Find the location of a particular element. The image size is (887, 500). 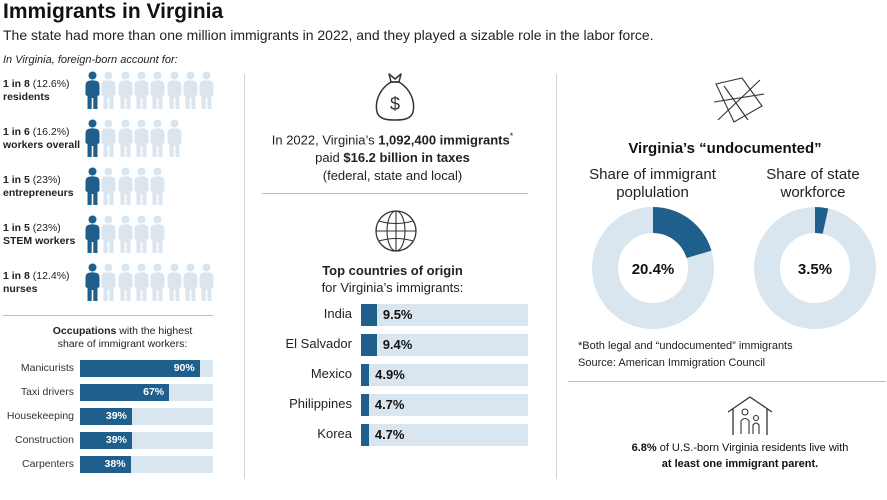

share-group: residents is located at coordinates (26, 97).